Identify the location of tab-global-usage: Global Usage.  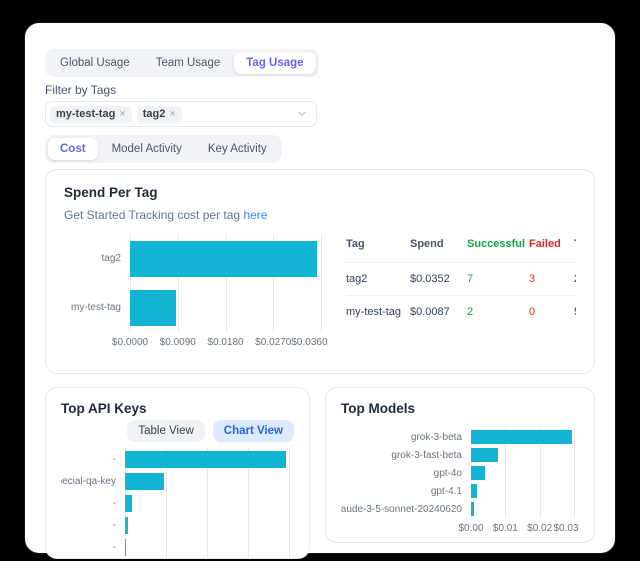
(95, 63).